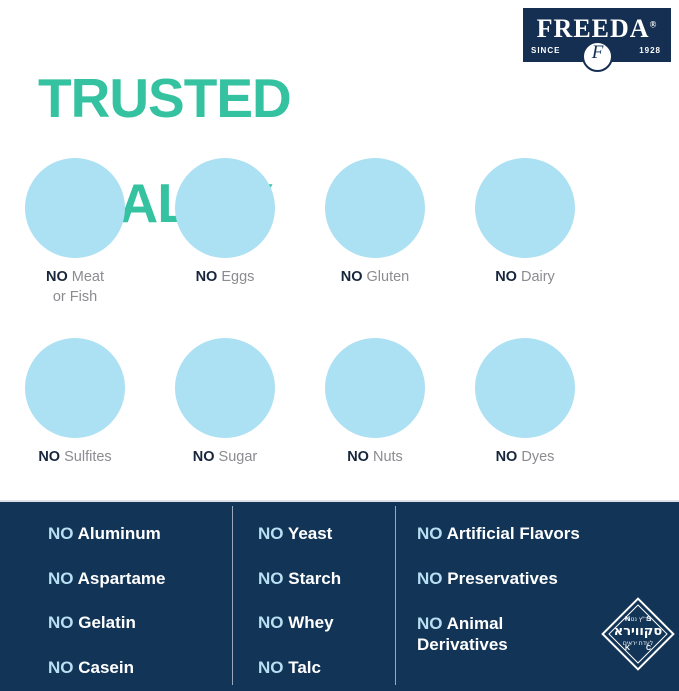  I want to click on list-item: NO Gelatin, so click(106, 623).